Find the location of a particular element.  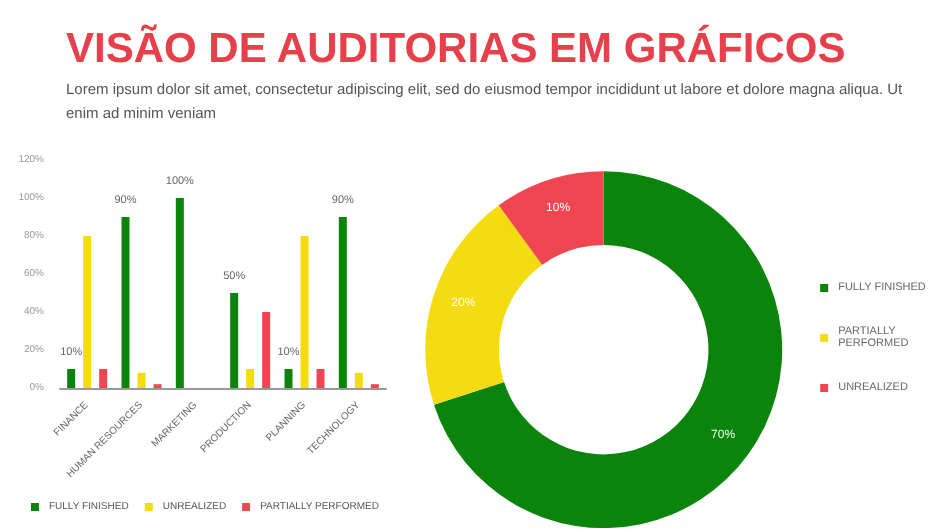

chart-title: VISÃO DE AUDITORIAS EM GRÁFICOS is located at coordinates (456, 50).